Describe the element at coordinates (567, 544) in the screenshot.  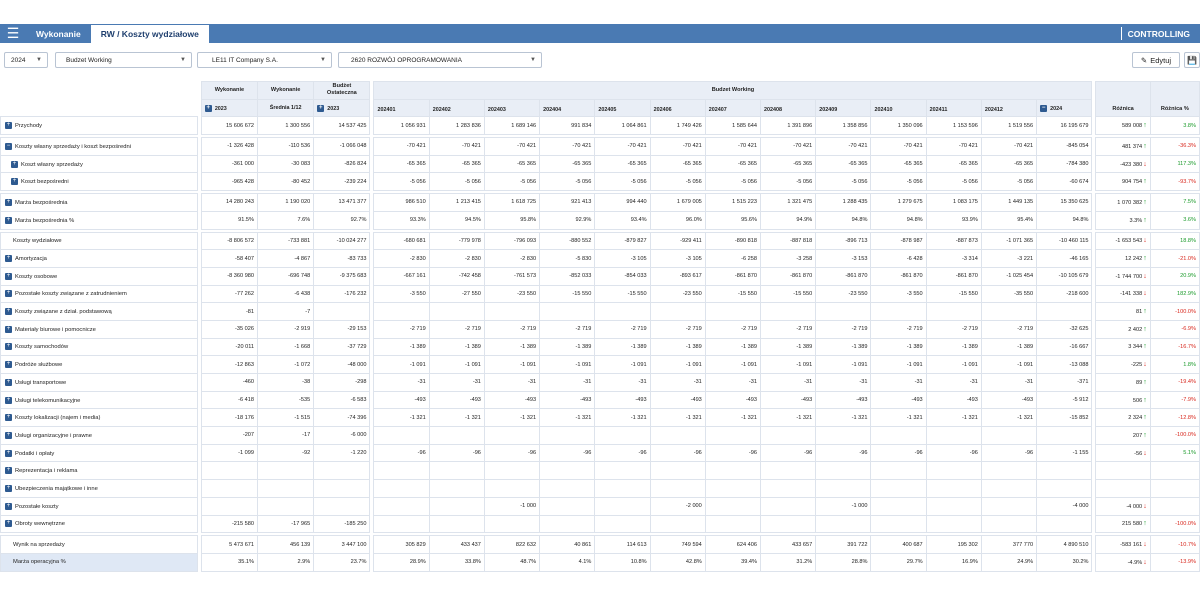
I see `table-cell: 40 861` at that location.